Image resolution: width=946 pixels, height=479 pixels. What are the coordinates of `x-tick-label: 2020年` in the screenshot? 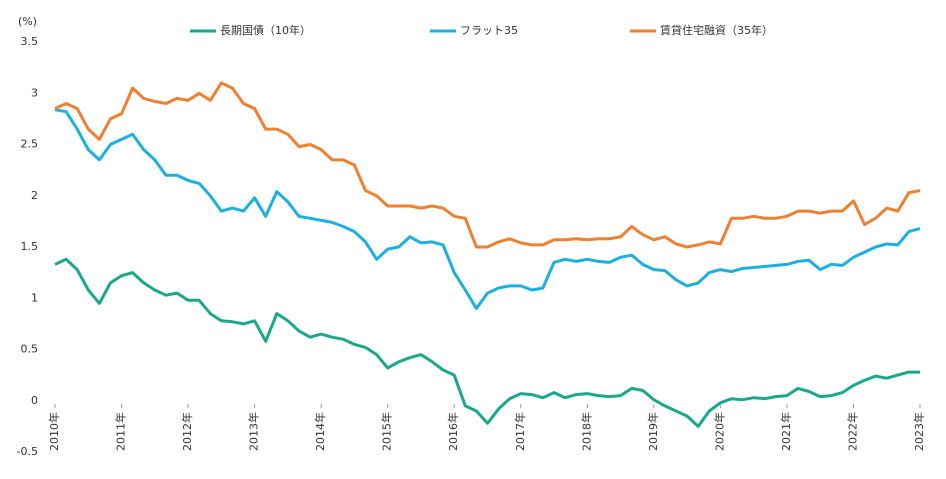 It's located at (719, 431).